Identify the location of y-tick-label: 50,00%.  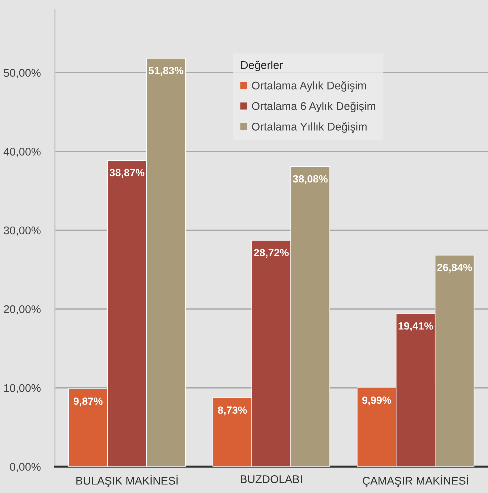
(22, 73).